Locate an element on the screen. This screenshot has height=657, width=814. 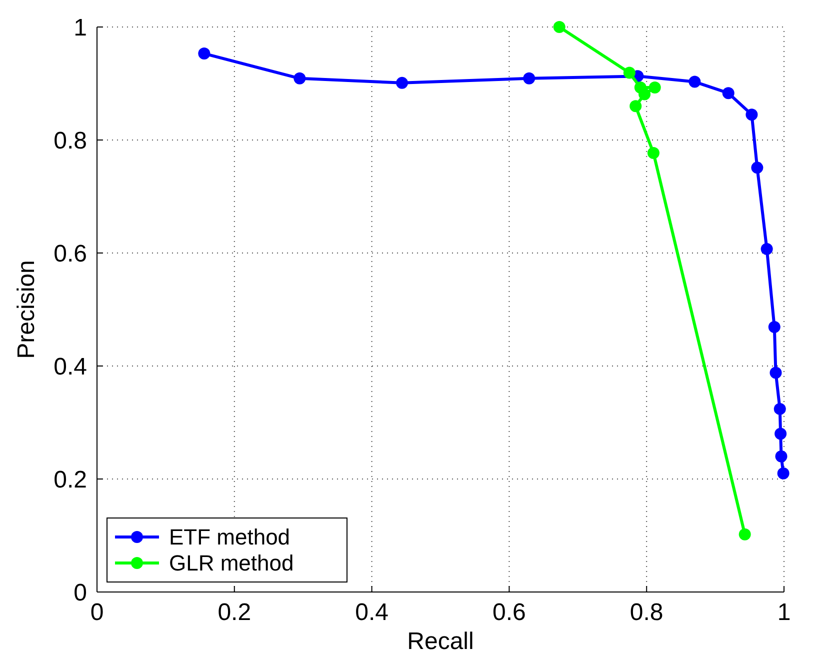
x-tick-label: 0.6 is located at coordinates (509, 612).